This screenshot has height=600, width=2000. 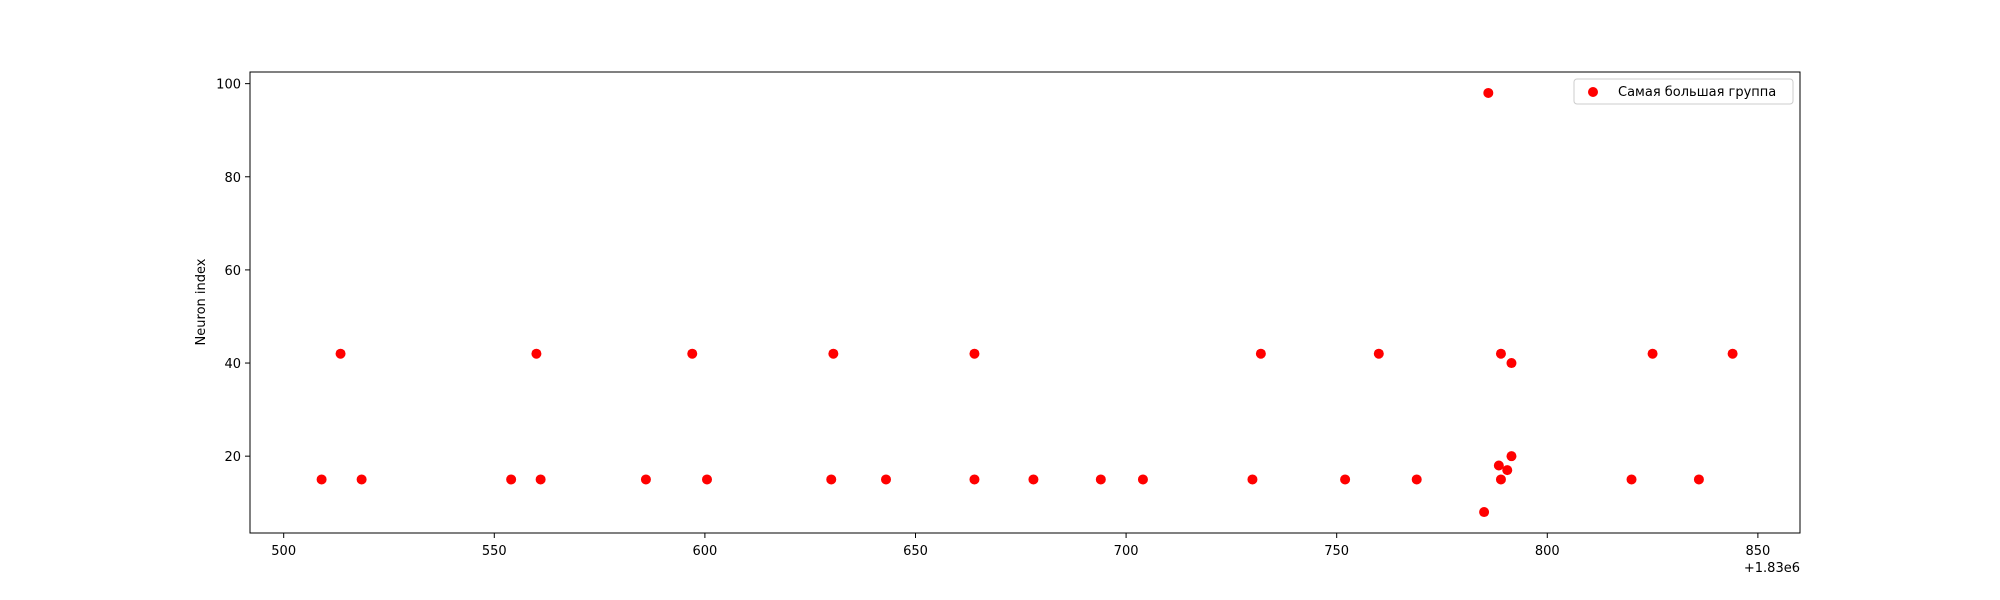 What do you see at coordinates (704, 551) in the screenshot?
I see `x-tick-label: 600` at bounding box center [704, 551].